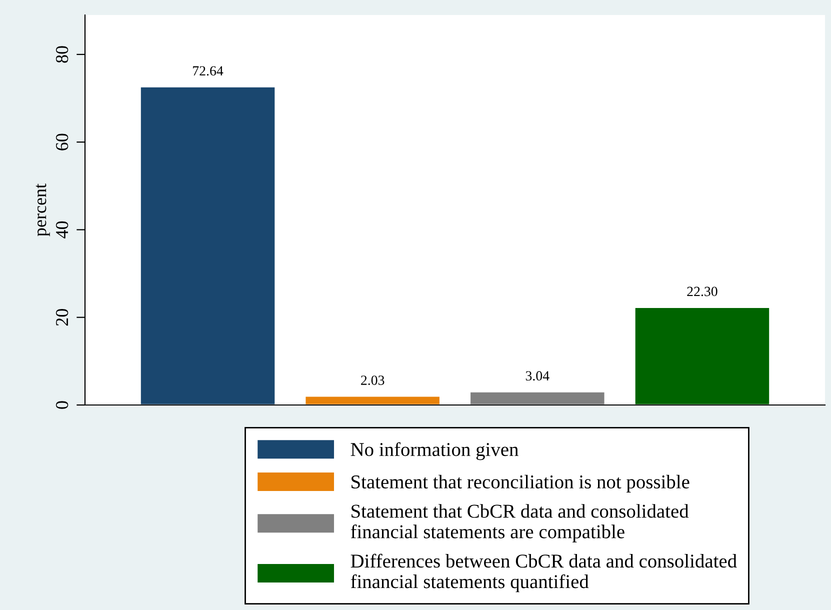 The width and height of the screenshot is (831, 610). Describe the element at coordinates (62, 142) in the screenshot. I see `y-tick-label: 60` at that location.